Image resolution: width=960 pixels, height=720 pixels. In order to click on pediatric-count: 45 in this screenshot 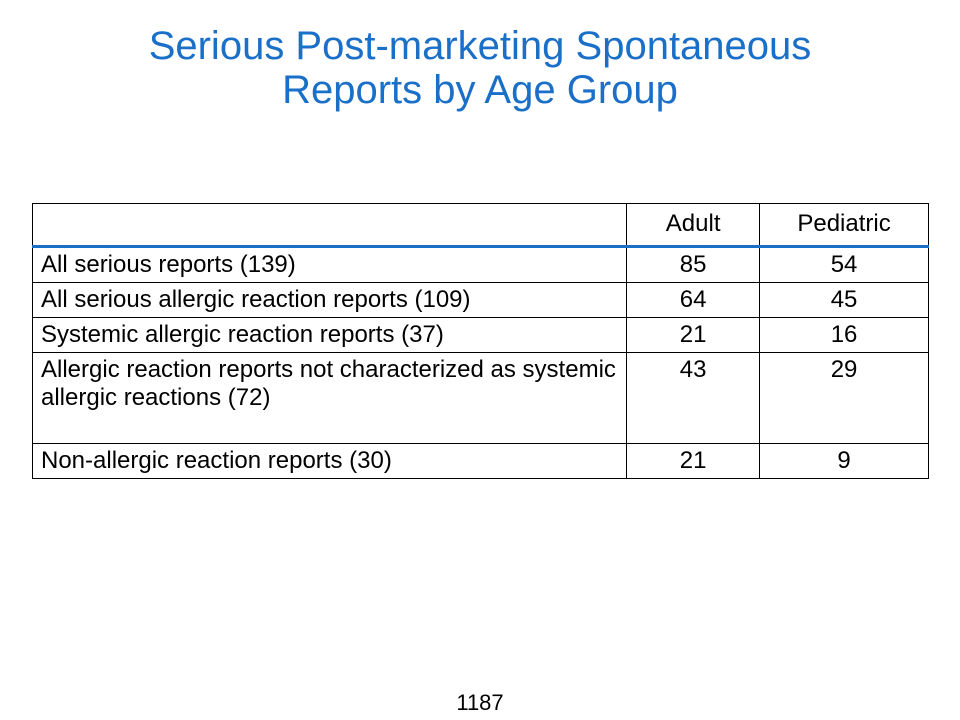, I will do `click(844, 300)`.